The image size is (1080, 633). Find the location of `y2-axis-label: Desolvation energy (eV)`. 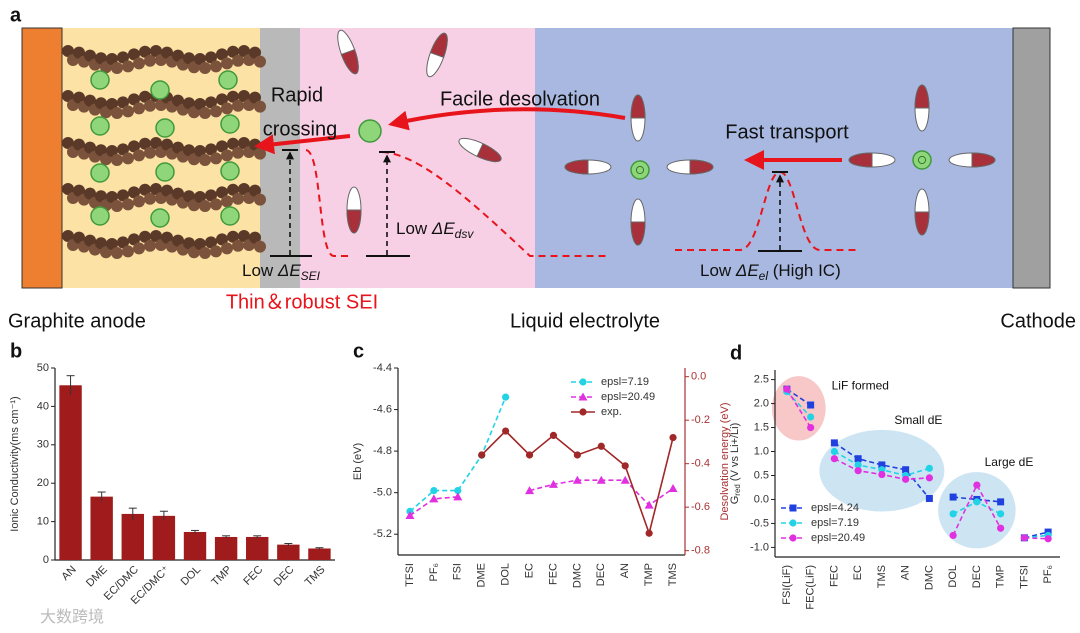

y2-axis-label: Desolvation energy (eV) is located at coordinates (725, 461).